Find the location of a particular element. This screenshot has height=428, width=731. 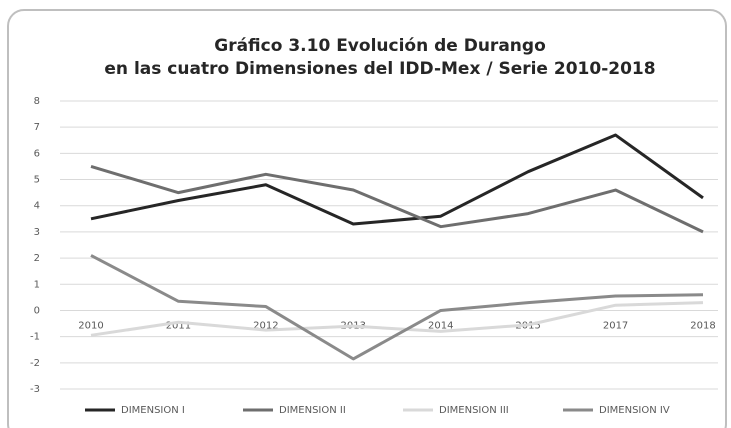

y-tick-label: 3 is located at coordinates (37, 232).